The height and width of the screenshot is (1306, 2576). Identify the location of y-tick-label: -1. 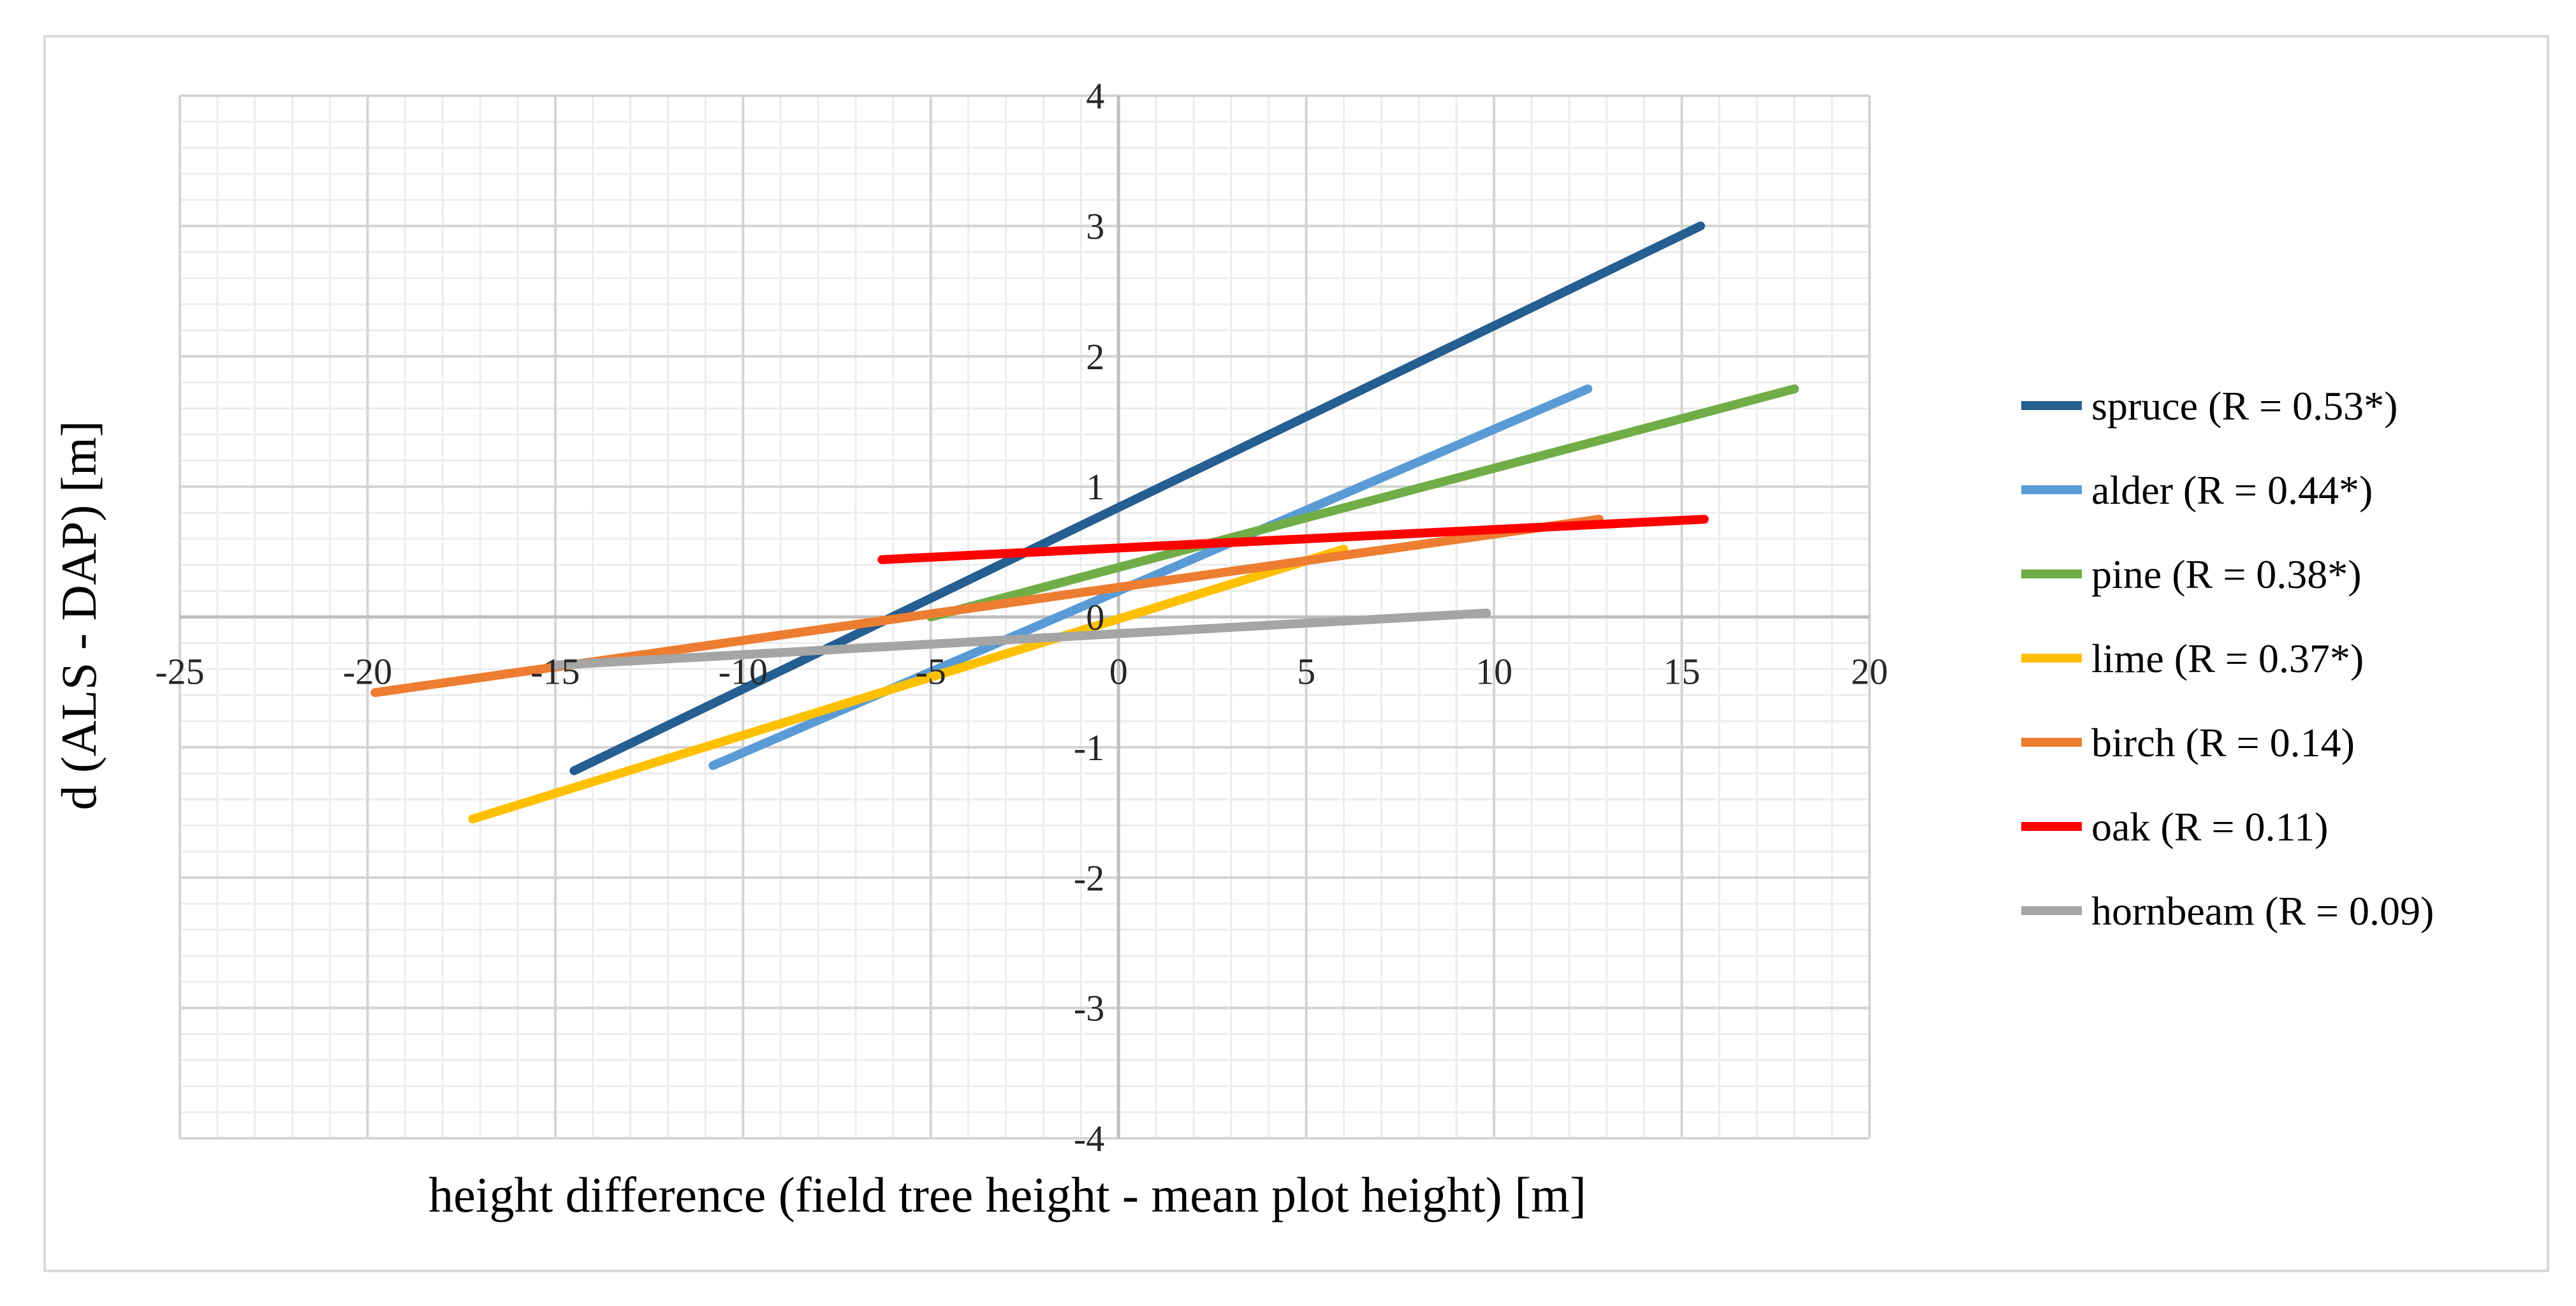
(1089, 747).